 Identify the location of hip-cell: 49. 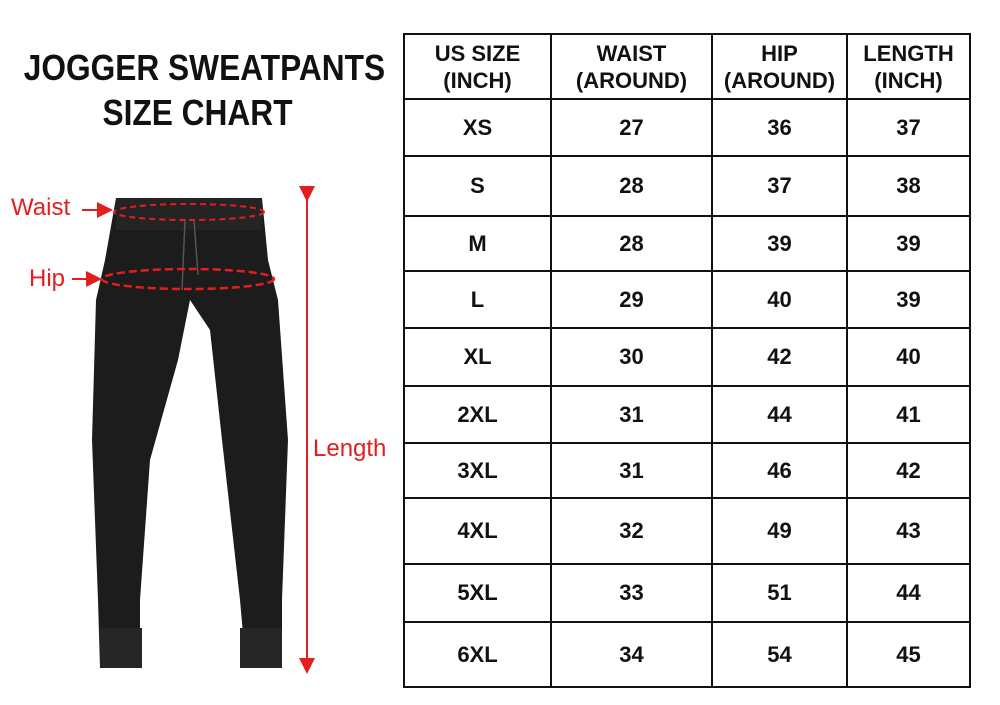
(779, 531).